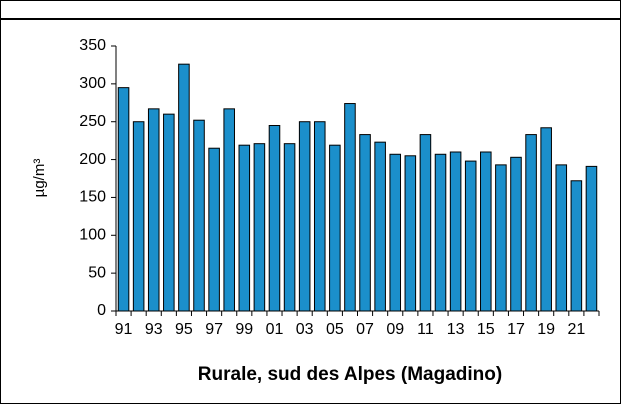  I want to click on y-tick-label: 350, so click(92, 45).